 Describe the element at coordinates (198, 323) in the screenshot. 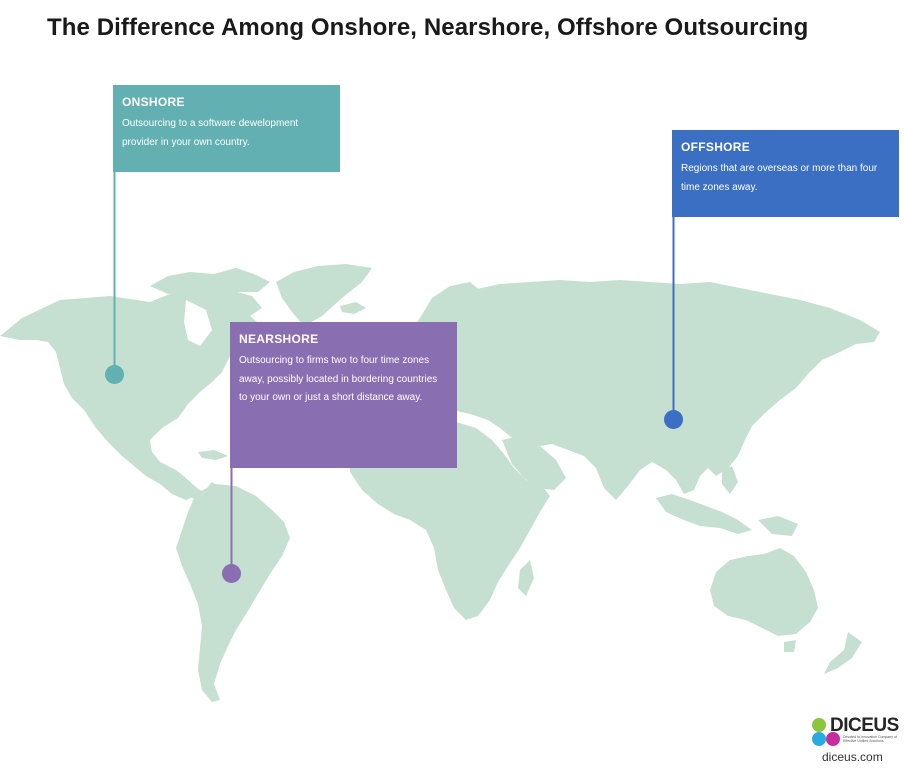

I see `hudson-area` at that location.